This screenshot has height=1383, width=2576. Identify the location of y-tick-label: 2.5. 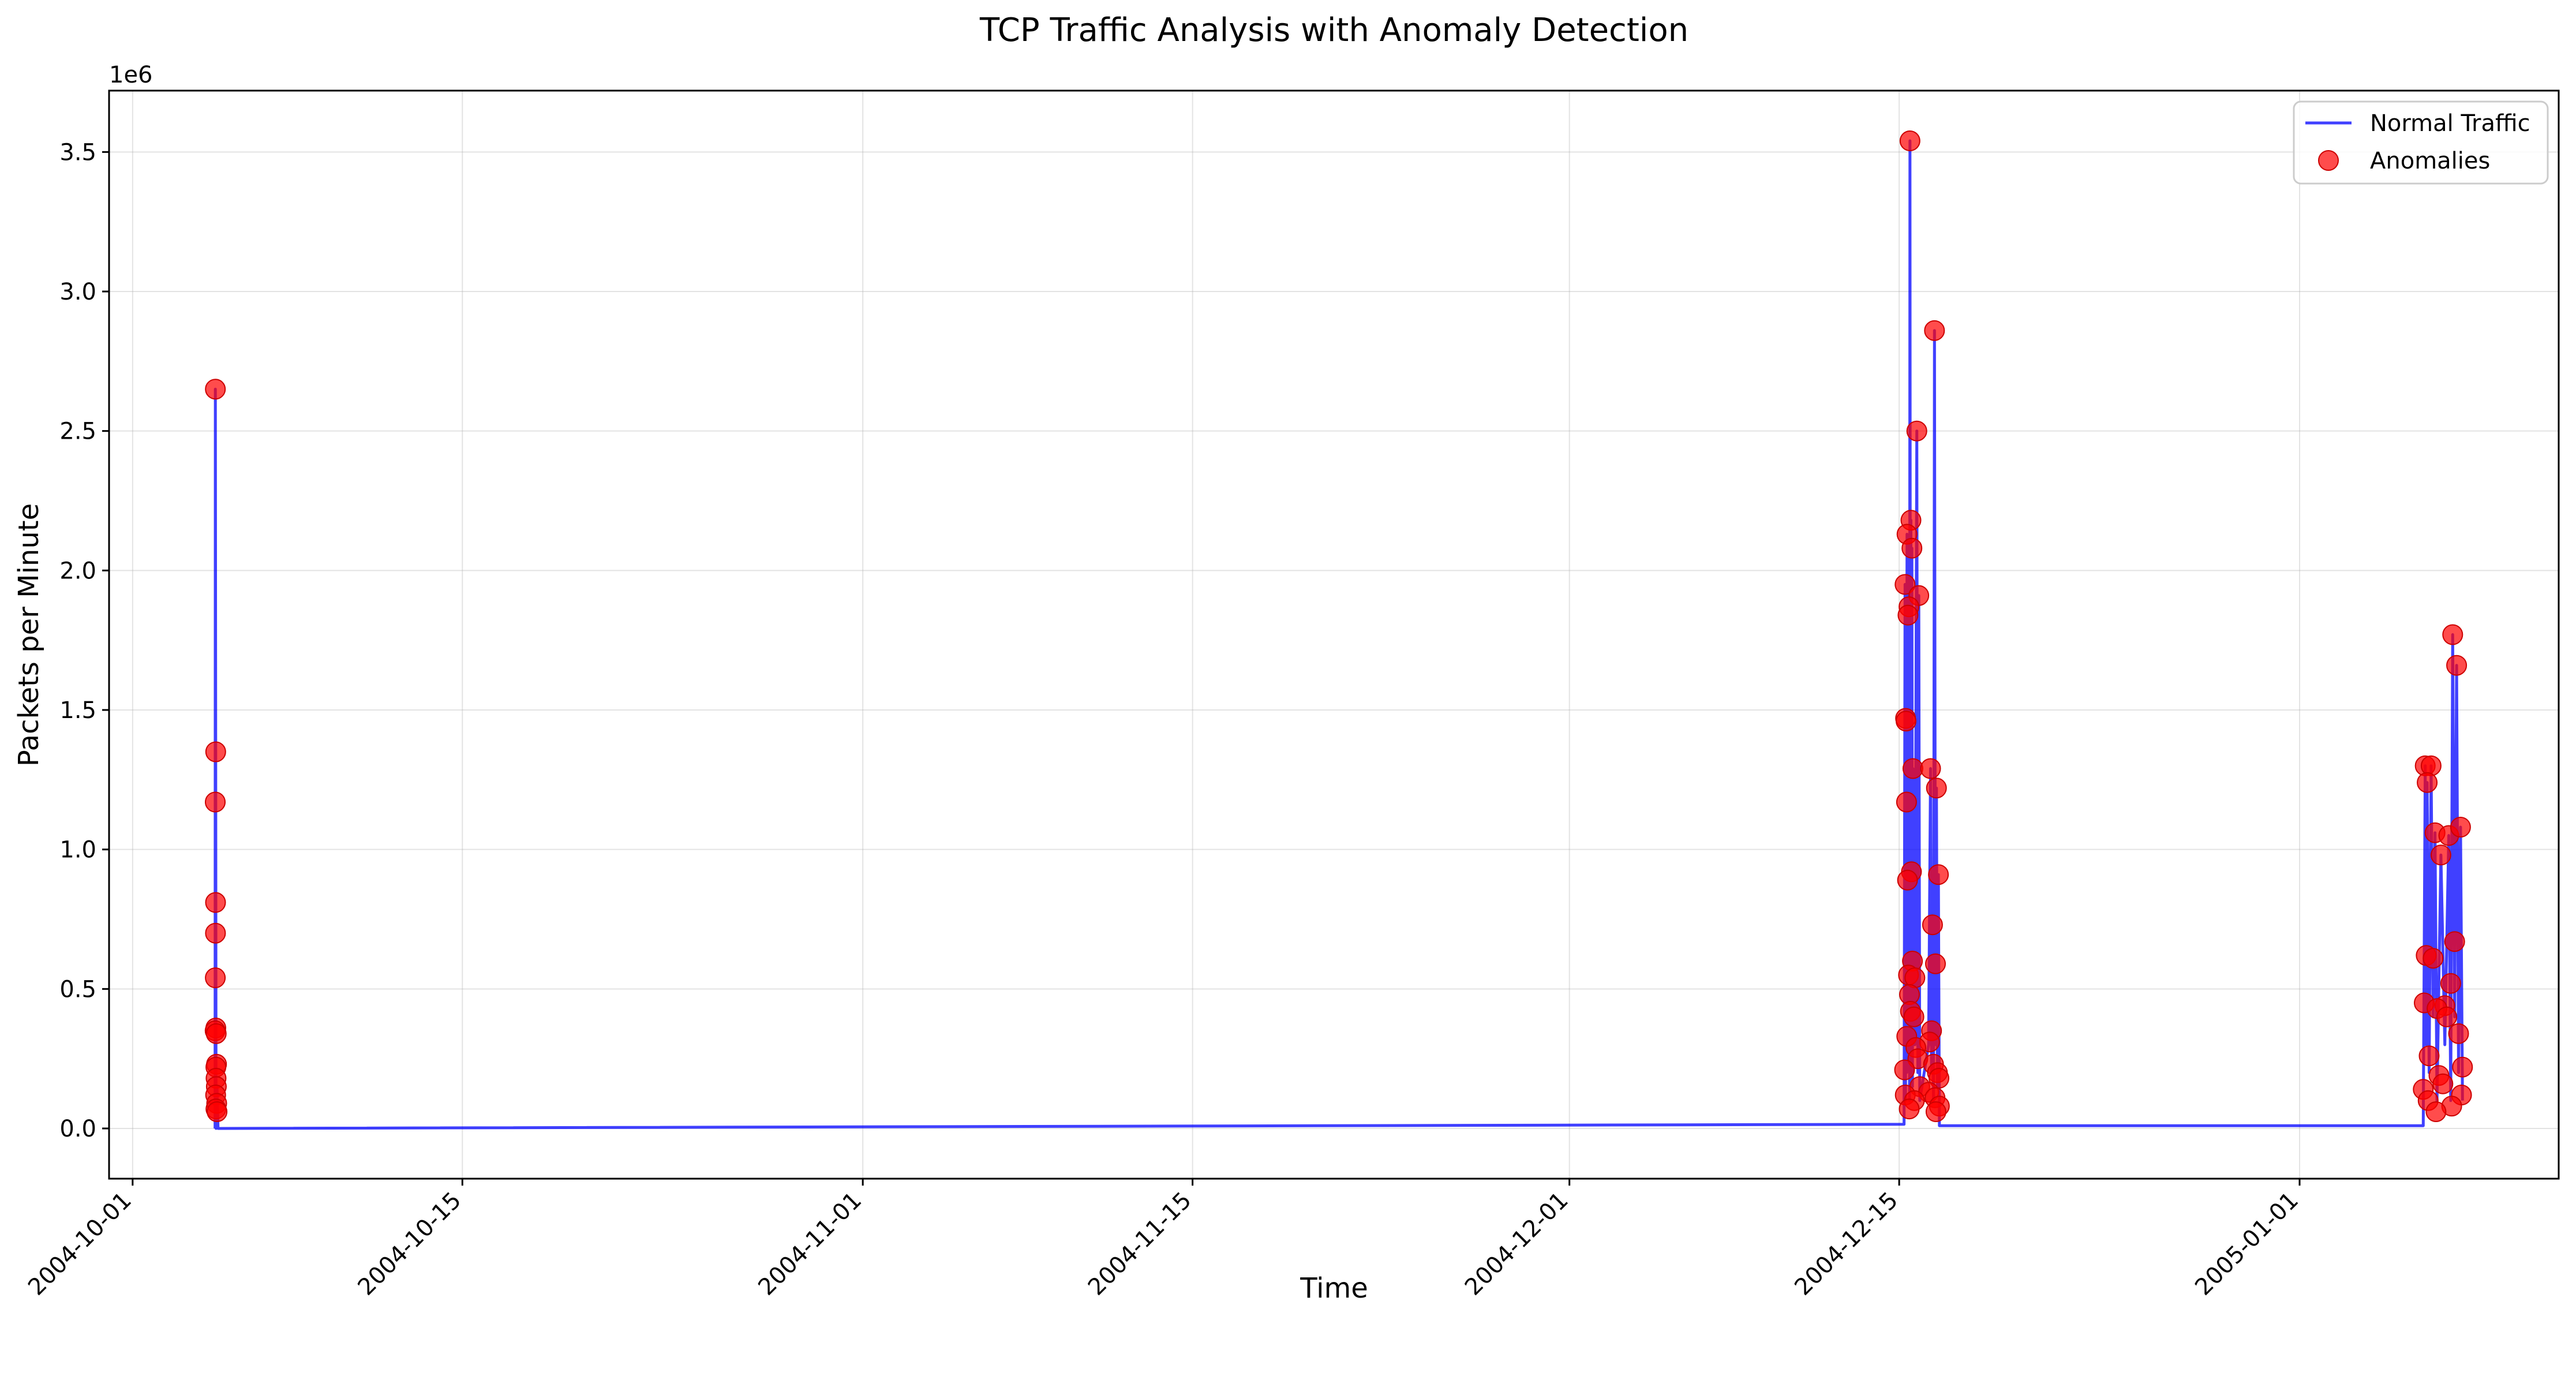
(77, 431).